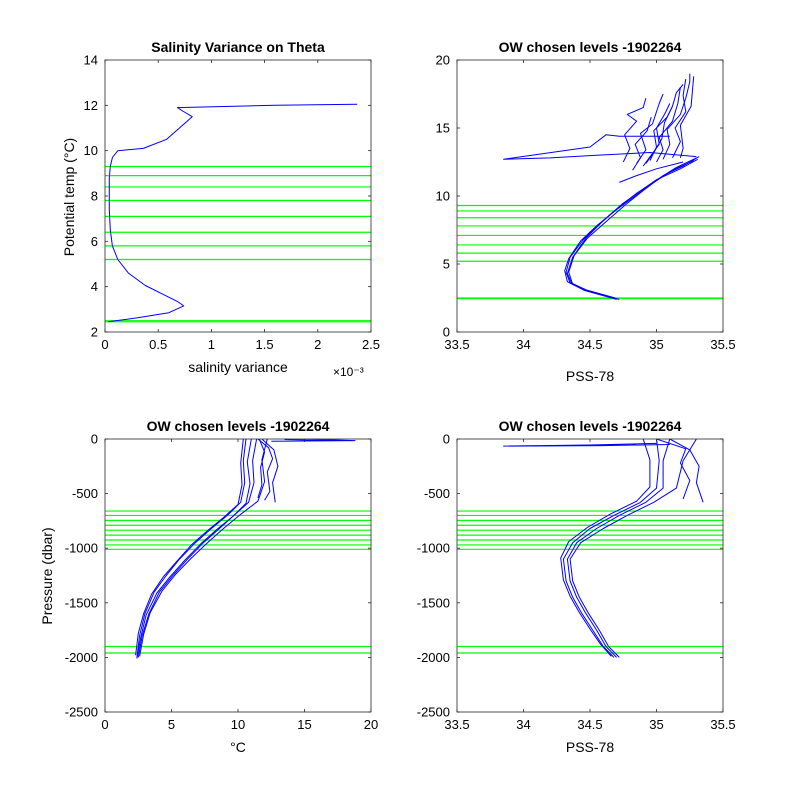 The height and width of the screenshot is (800, 800). I want to click on panel-2-xtick-label: 35.5, so click(722, 344).